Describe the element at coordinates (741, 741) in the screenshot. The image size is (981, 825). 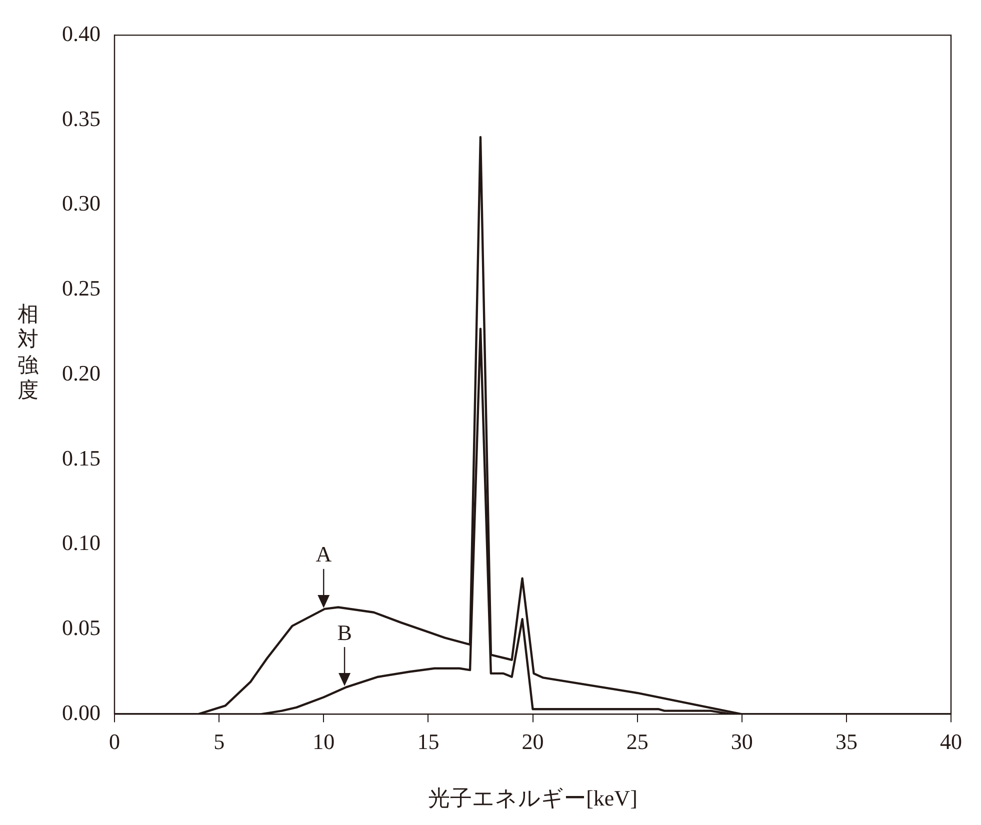
I see `x-tick-label: 30` at that location.